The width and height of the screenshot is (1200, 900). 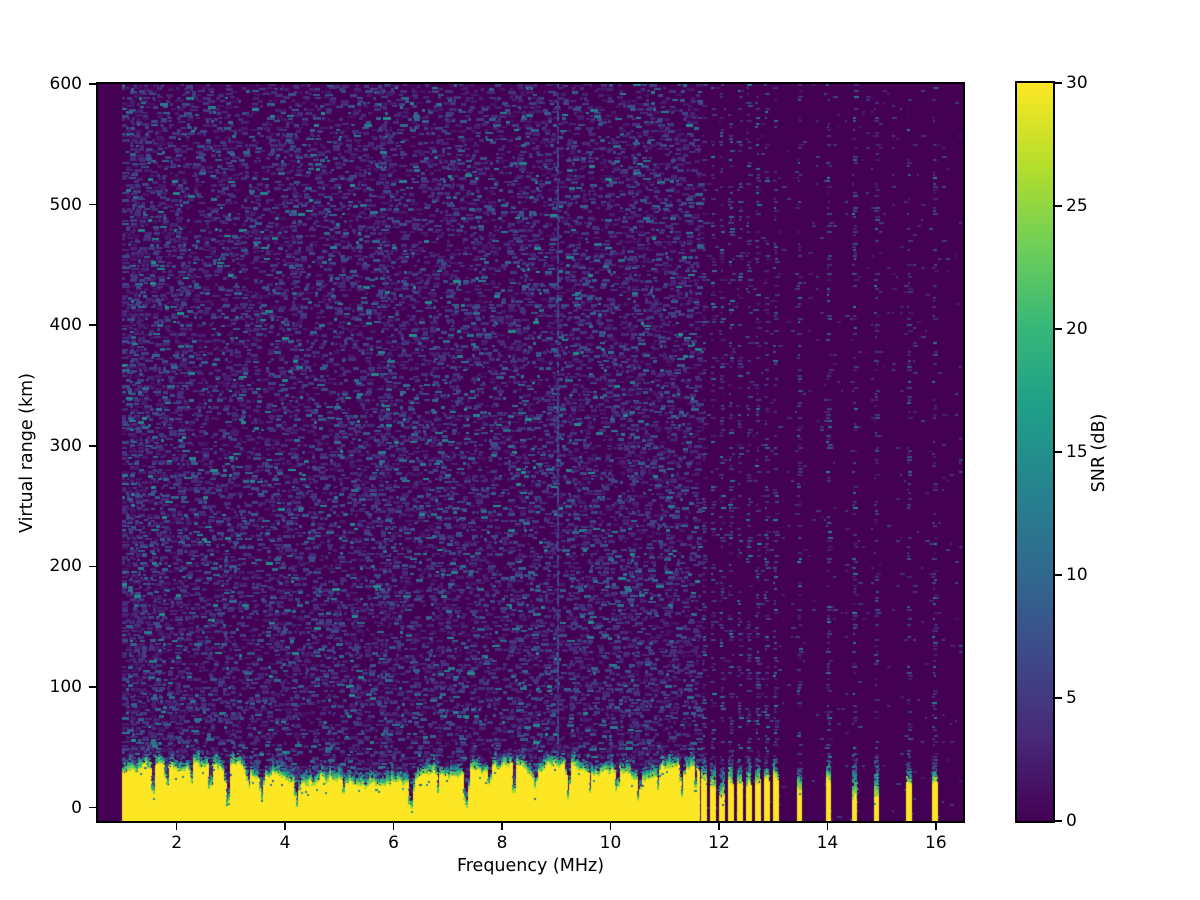 What do you see at coordinates (27, 453) in the screenshot?
I see `y-axis-label: Virtual range (km)` at bounding box center [27, 453].